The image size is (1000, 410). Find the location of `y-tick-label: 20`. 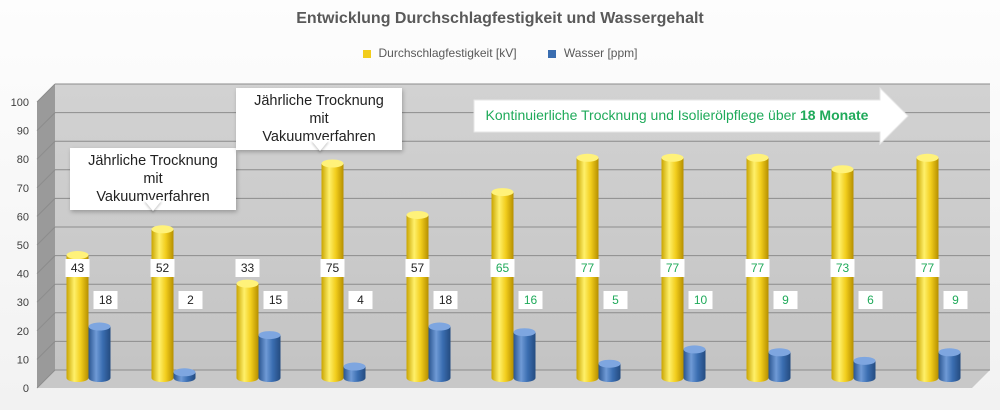

y-tick-label: 20 is located at coordinates (23, 332).